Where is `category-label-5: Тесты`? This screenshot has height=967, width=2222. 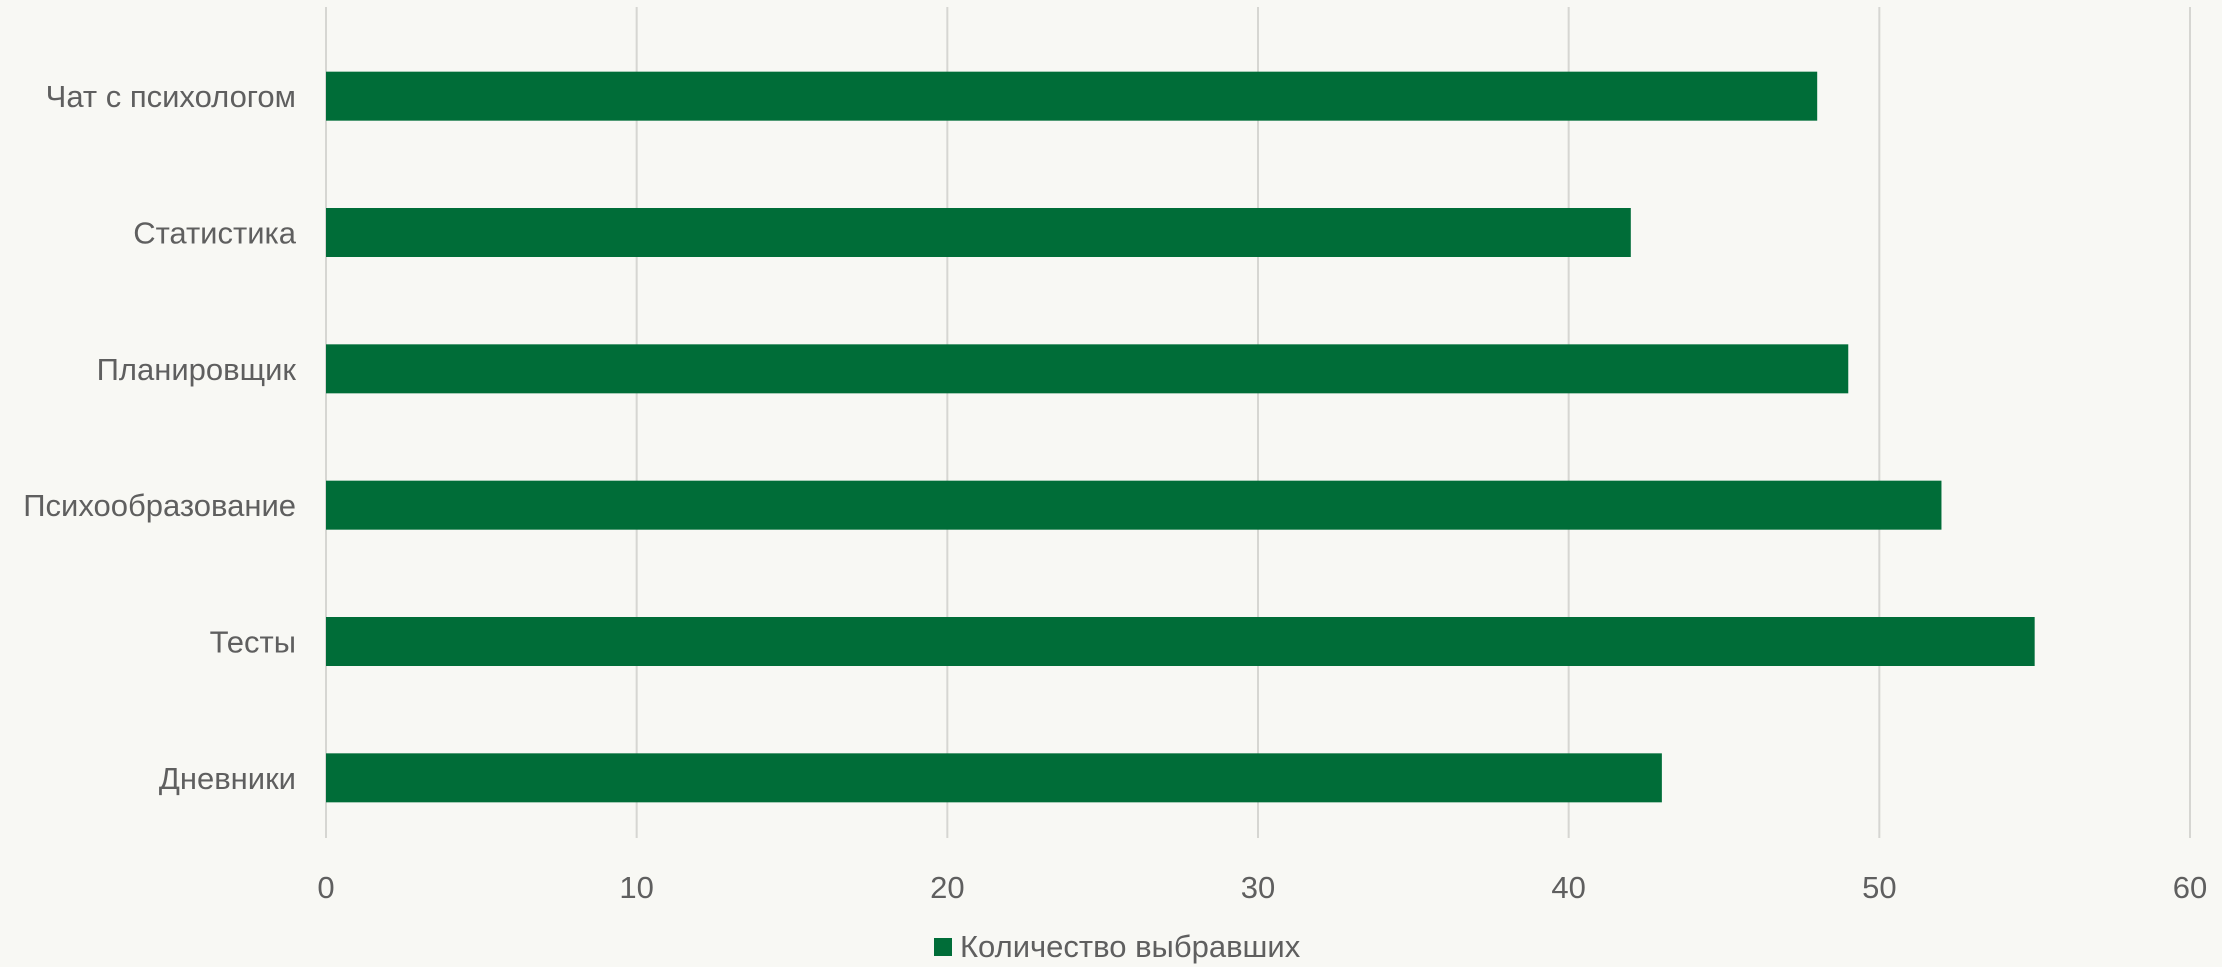 category-label-5: Тесты is located at coordinates (253, 642).